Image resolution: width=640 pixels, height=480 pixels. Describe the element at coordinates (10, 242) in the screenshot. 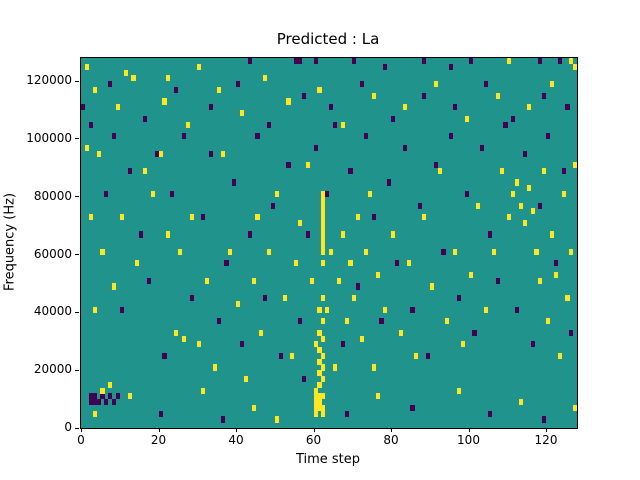

I see `y-axis-label: Frequency (Hz)` at that location.